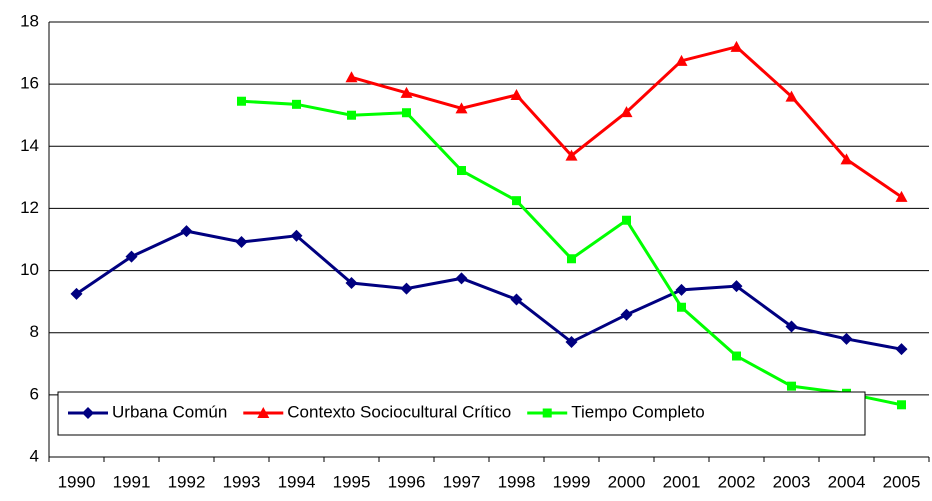 The width and height of the screenshot is (932, 501). What do you see at coordinates (34, 331) in the screenshot?
I see `y-tick-label: 8` at bounding box center [34, 331].